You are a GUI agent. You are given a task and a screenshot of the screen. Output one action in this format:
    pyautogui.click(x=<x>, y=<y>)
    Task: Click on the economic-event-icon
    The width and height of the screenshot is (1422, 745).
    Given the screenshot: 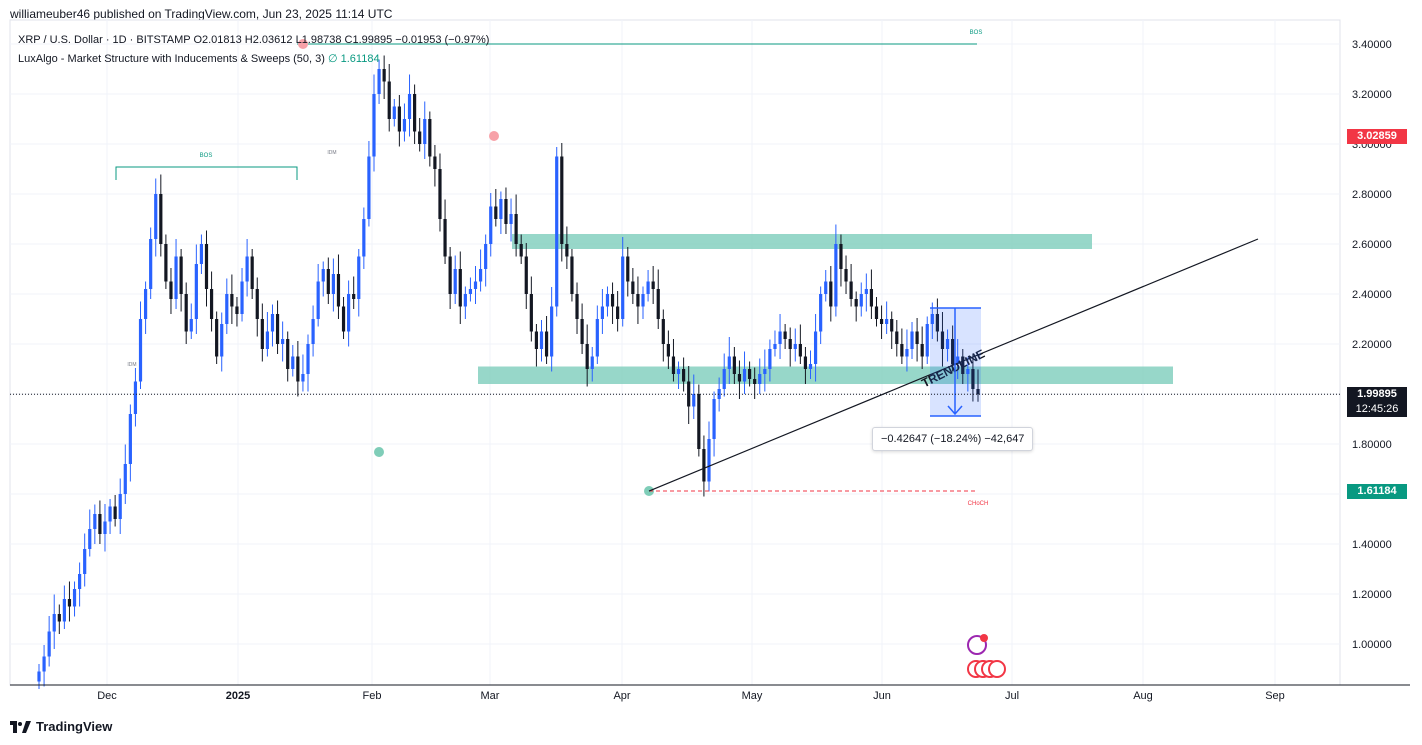 What is the action you would take?
    pyautogui.click(x=997, y=669)
    